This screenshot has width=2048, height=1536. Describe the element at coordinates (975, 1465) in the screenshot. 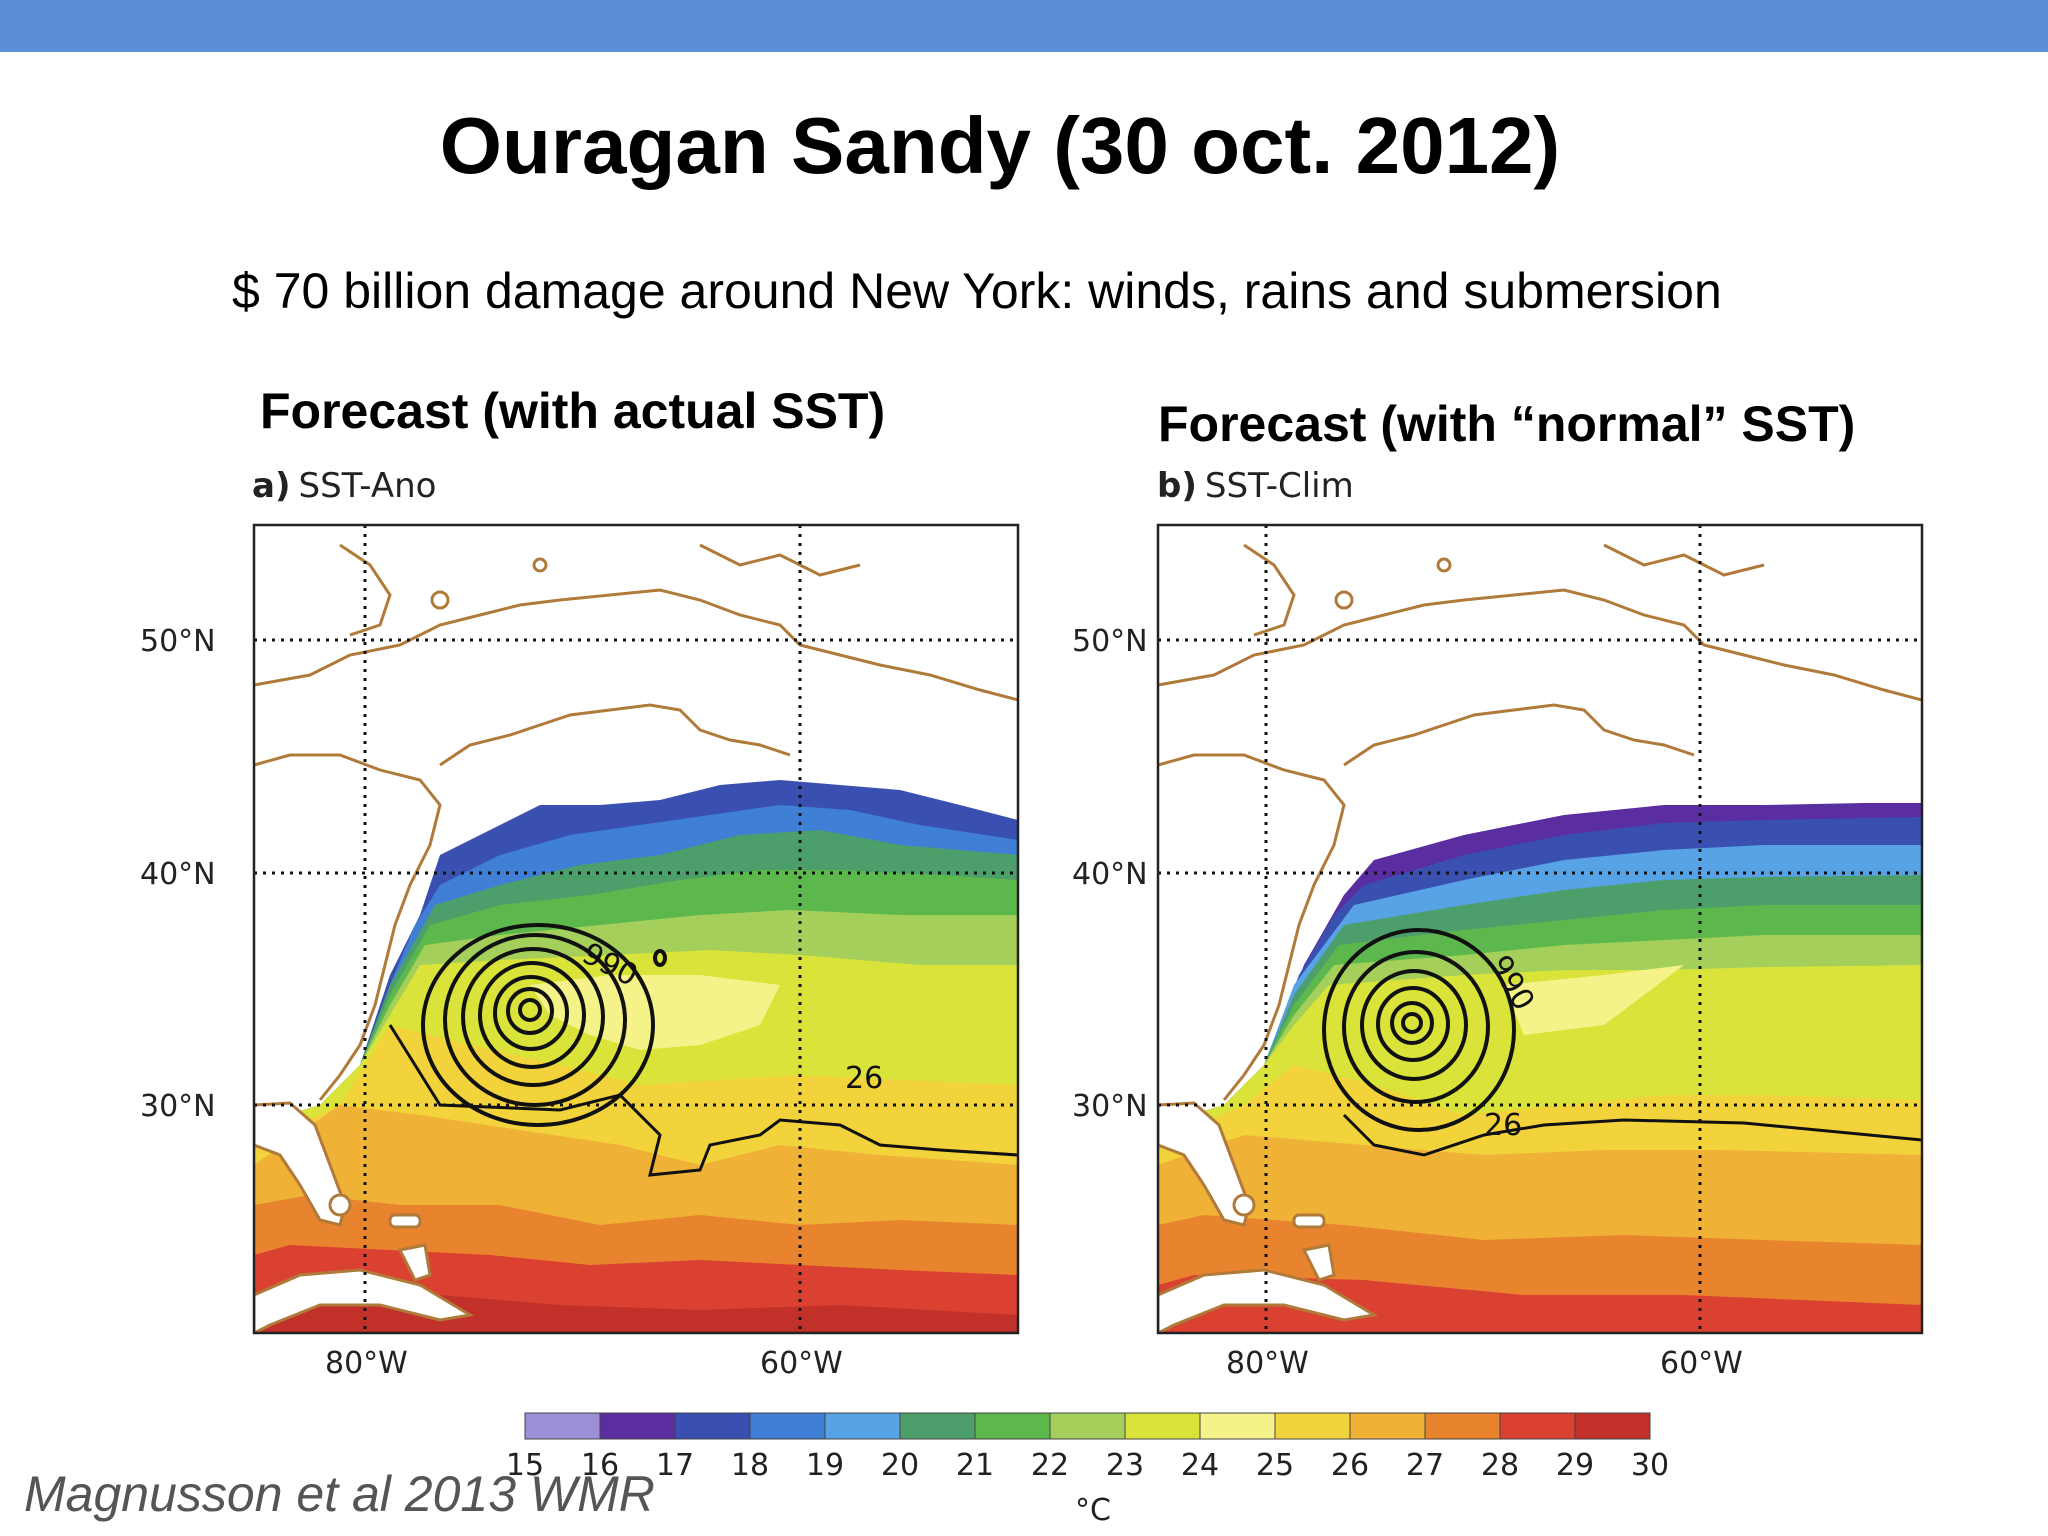

I see `colorbar-tick-21: 21` at that location.